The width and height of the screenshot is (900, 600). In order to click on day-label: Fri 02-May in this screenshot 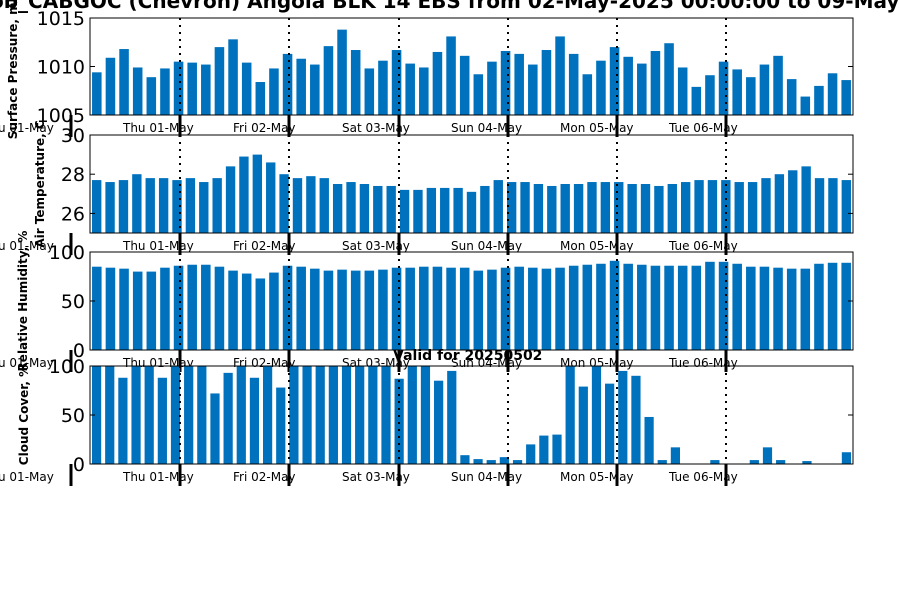, I will do `click(264, 477)`.